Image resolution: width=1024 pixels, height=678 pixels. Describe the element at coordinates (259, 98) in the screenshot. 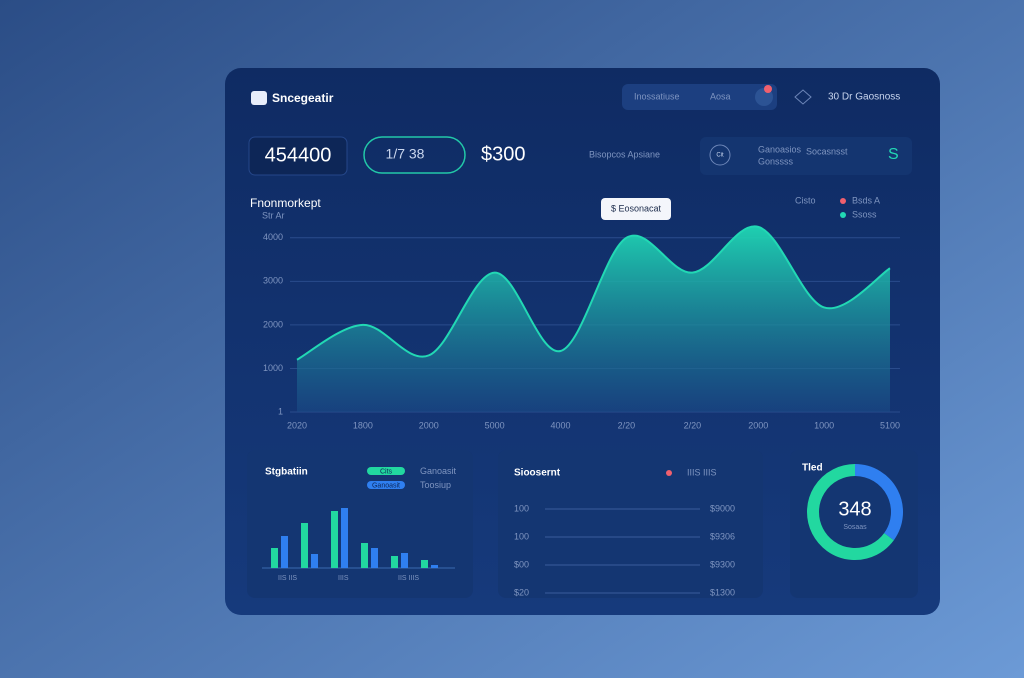

I see `logo` at that location.